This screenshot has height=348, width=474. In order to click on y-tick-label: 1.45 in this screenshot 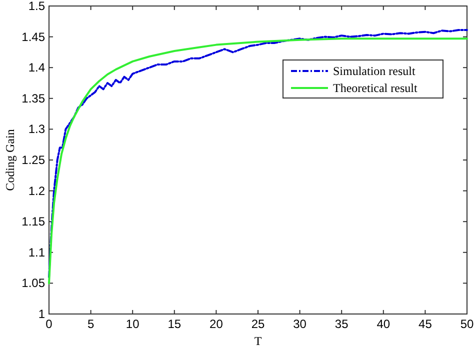, I will do `click(34, 37)`.